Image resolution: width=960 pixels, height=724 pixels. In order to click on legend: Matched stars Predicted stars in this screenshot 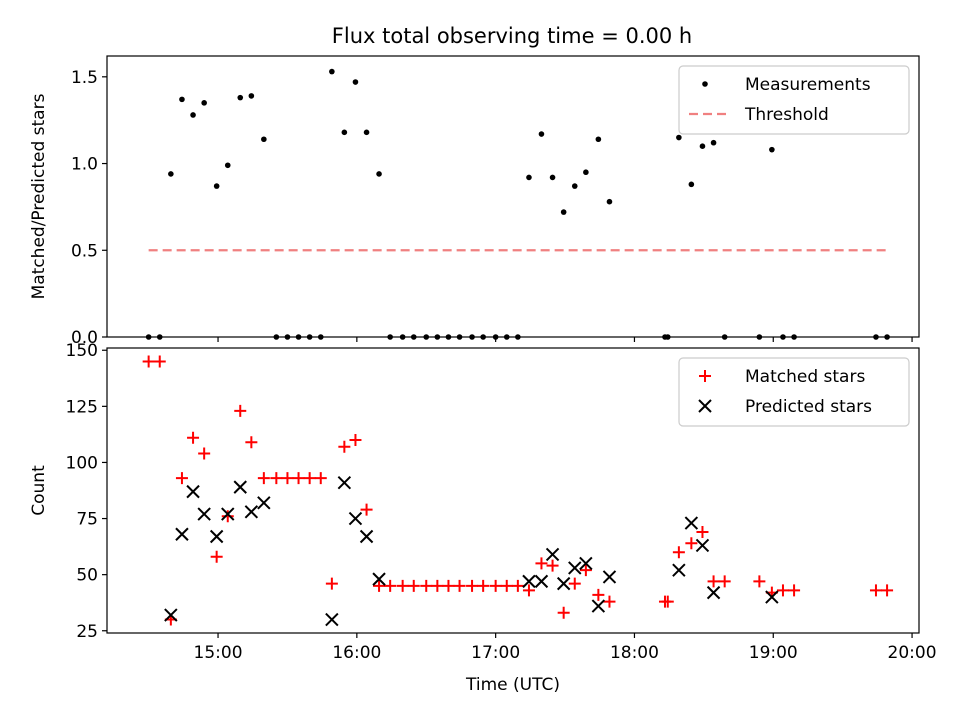, I will do `click(794, 392)`.